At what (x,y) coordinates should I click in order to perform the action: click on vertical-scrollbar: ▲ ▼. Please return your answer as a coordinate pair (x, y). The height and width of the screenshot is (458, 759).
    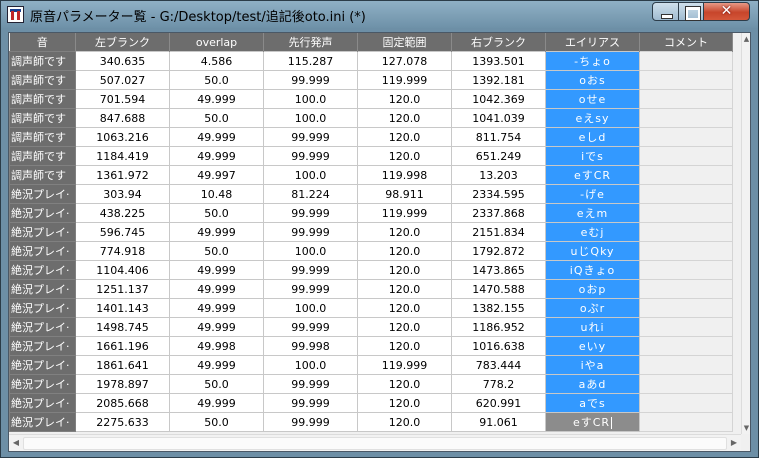
    Looking at the image, I should click on (745, 233).